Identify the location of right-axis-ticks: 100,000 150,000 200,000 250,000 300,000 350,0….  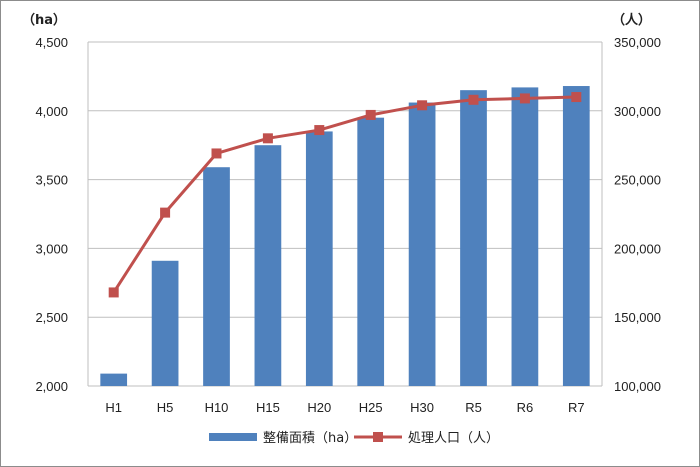
(637, 214).